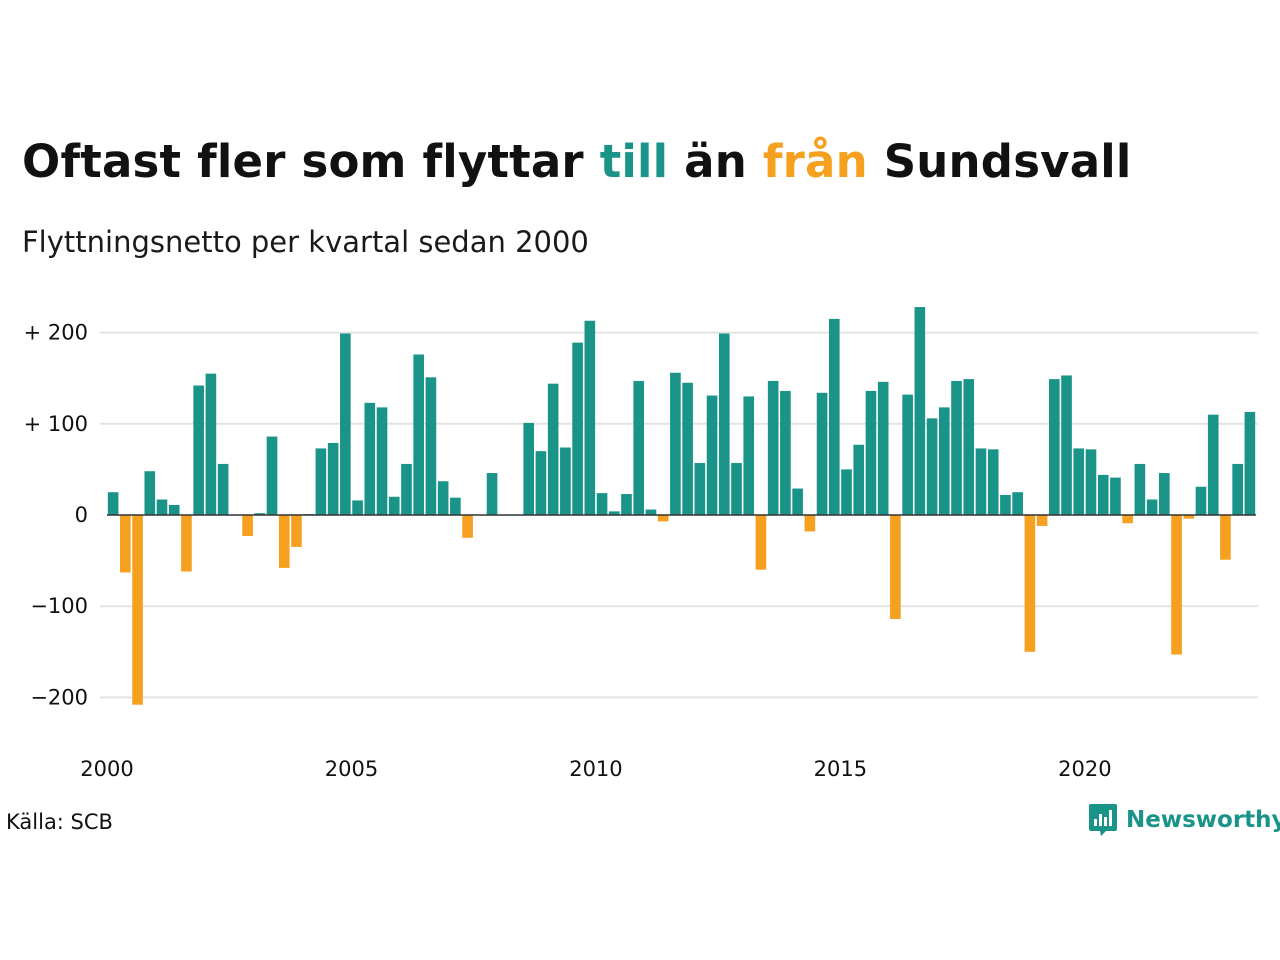 The image size is (1280, 960). What do you see at coordinates (56, 424) in the screenshot?
I see `y-tick-label: + 100` at bounding box center [56, 424].